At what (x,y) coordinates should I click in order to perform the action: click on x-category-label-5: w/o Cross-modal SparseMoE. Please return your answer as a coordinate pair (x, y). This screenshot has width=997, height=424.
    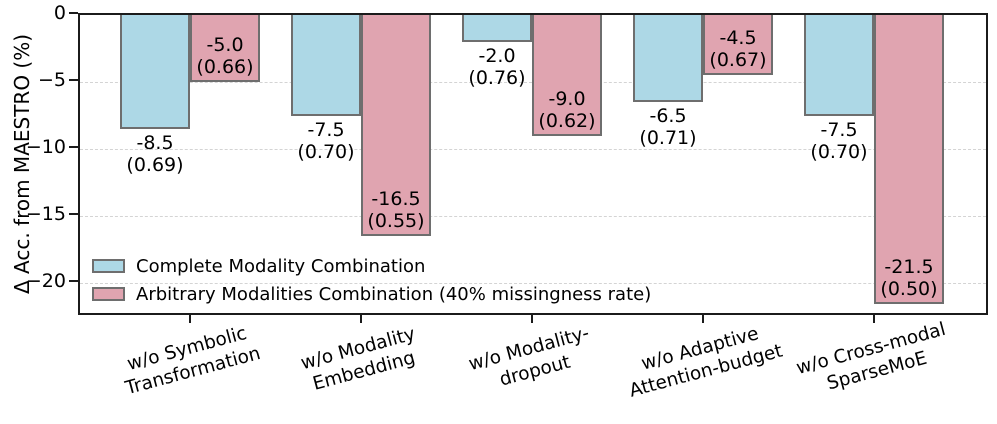
    Looking at the image, I should click on (874, 360).